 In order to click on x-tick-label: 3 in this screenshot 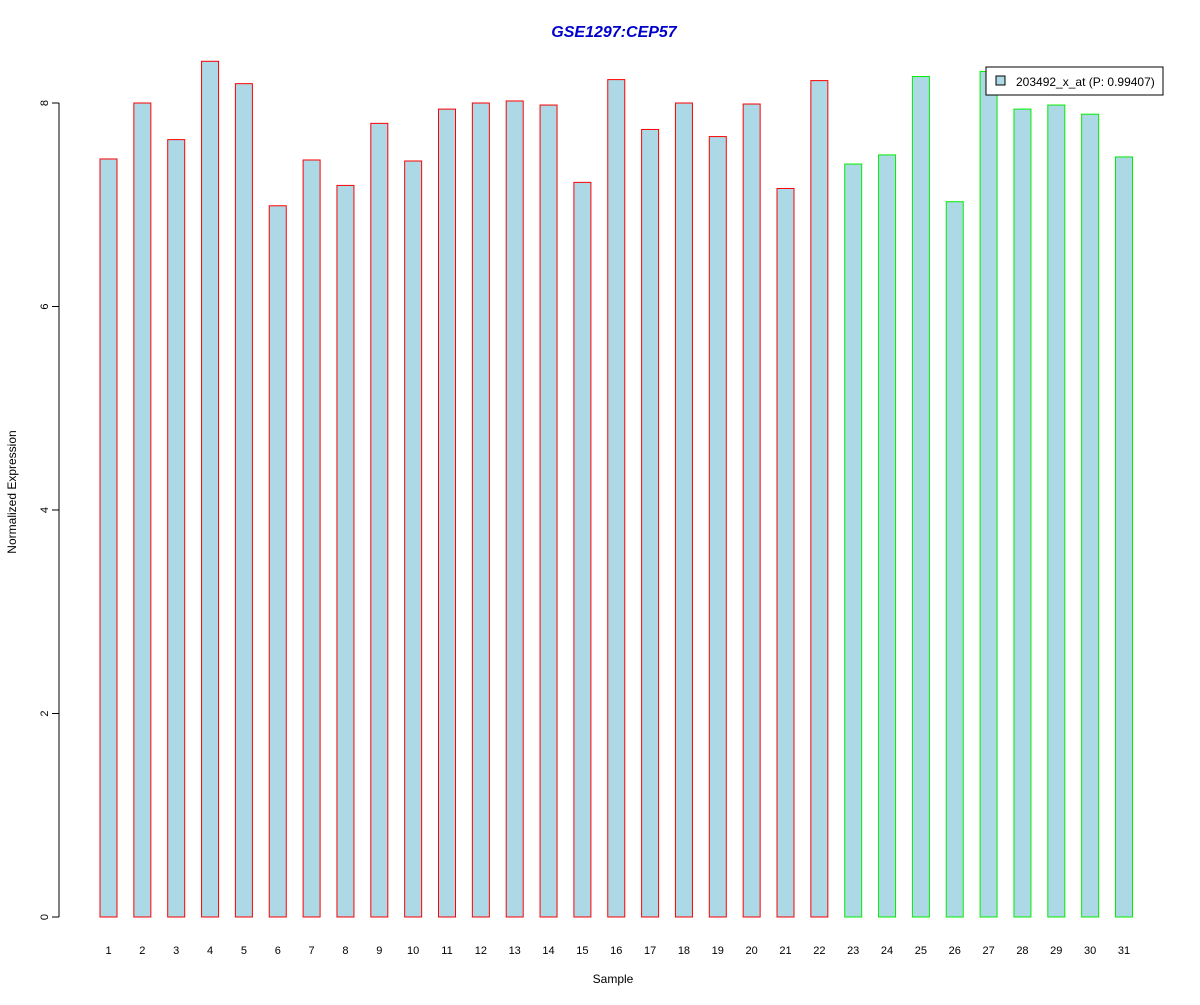, I will do `click(176, 951)`.